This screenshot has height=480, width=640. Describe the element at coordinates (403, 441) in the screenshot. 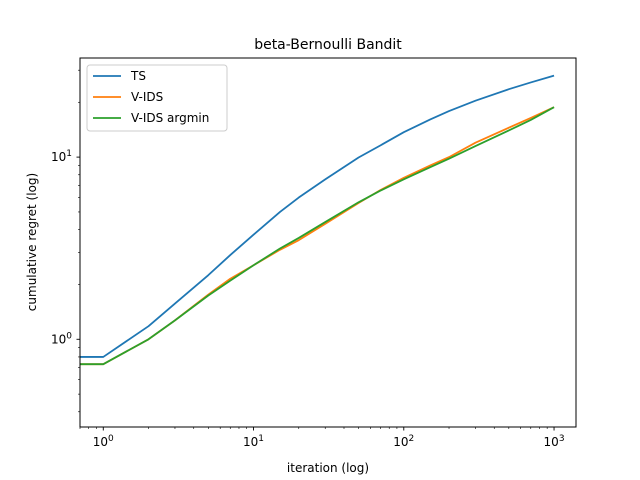

I see `x-tick-label-2: 102` at that location.